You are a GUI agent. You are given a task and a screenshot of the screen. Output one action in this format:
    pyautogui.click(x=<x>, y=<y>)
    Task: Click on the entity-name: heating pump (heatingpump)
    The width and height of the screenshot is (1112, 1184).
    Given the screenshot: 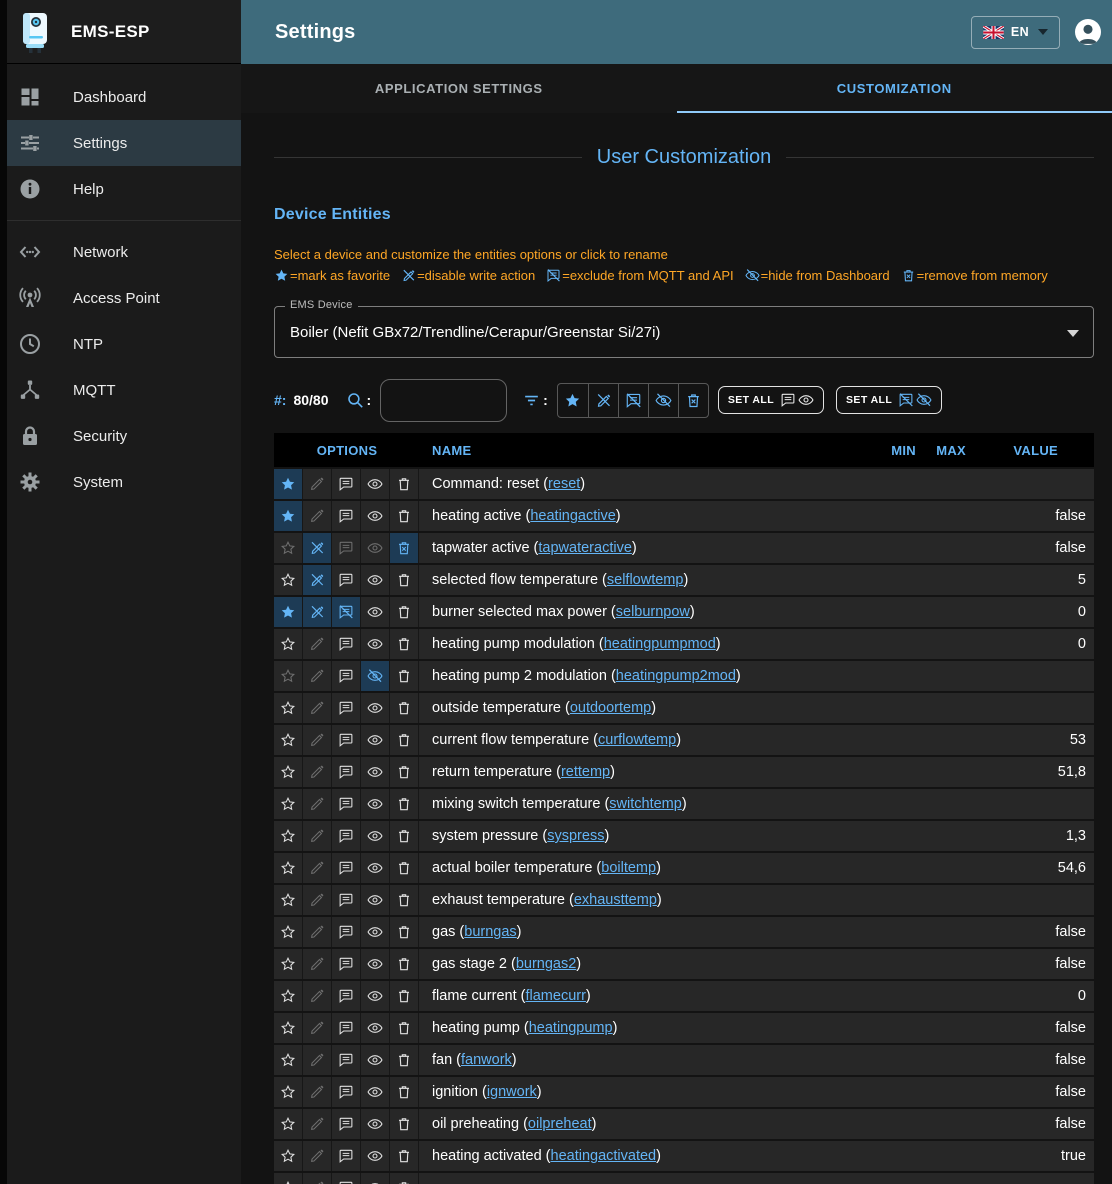 What is the action you would take?
    pyautogui.click(x=525, y=1028)
    